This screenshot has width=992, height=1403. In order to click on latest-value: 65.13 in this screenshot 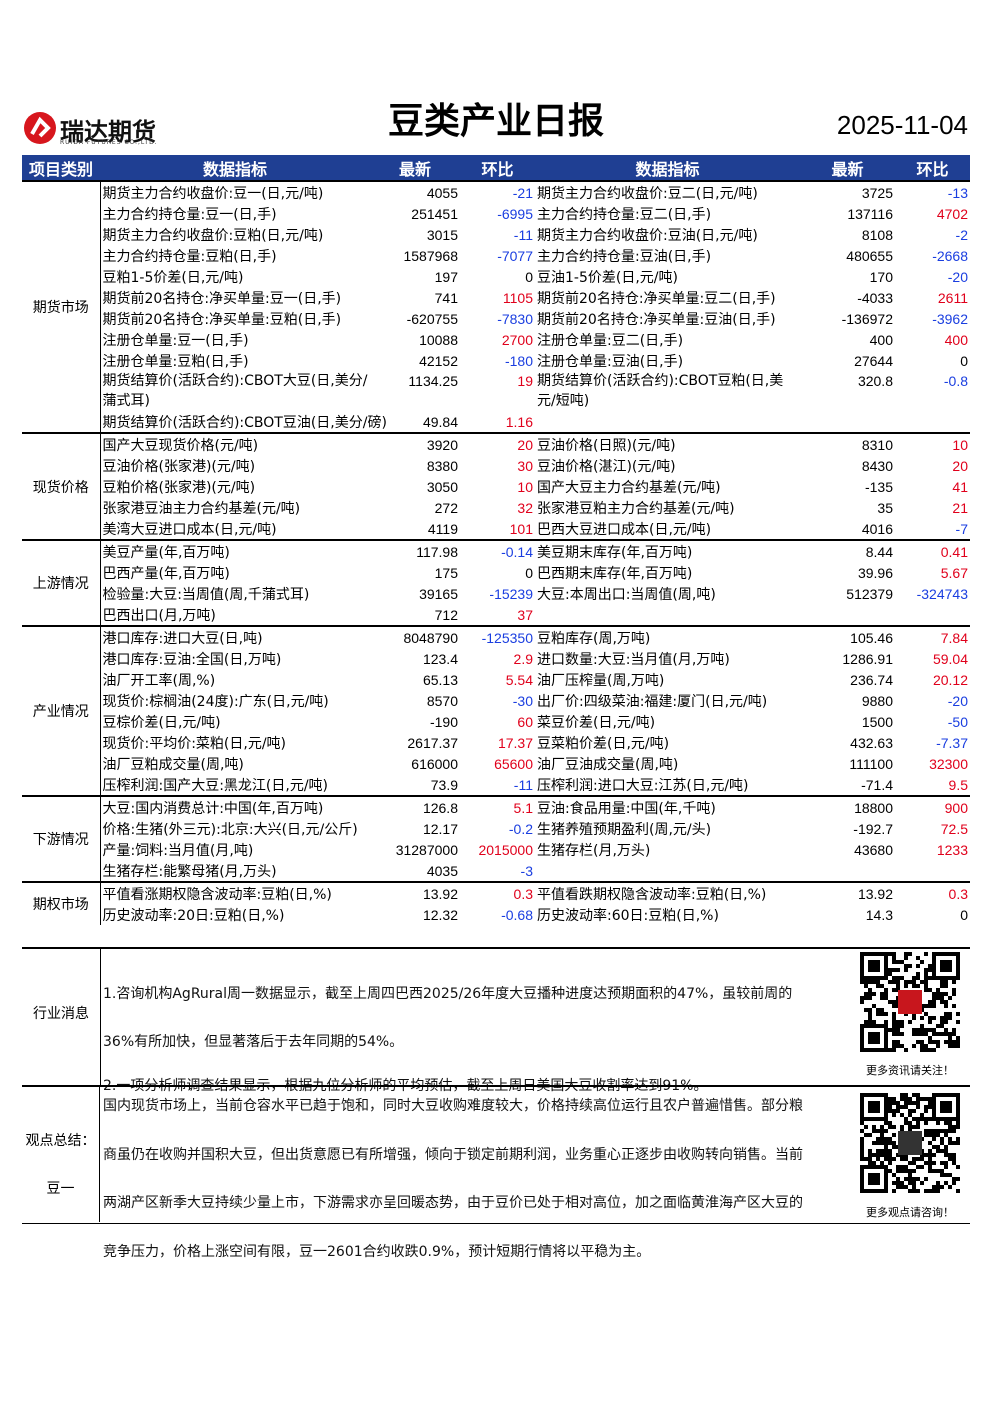, I will do `click(440, 679)`.